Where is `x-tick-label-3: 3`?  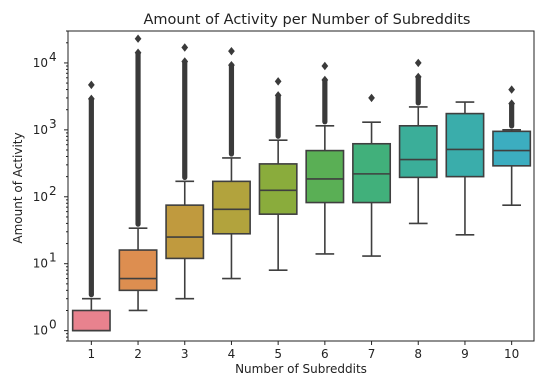
x-tick-label-3: 3 is located at coordinates (185, 354).